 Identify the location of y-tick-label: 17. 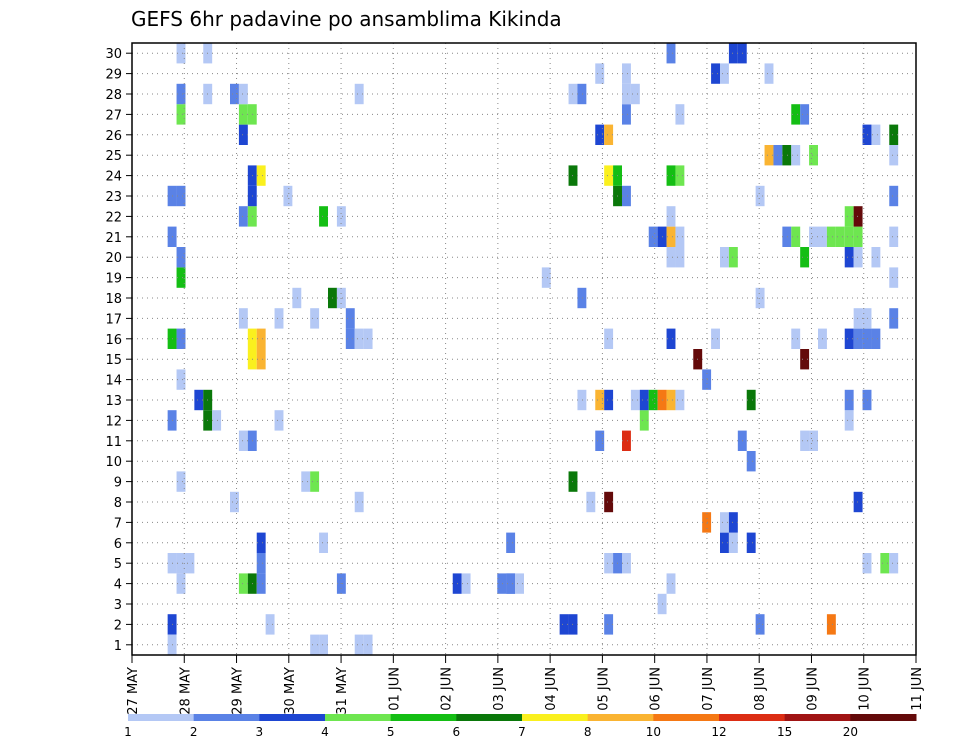
(113, 319).